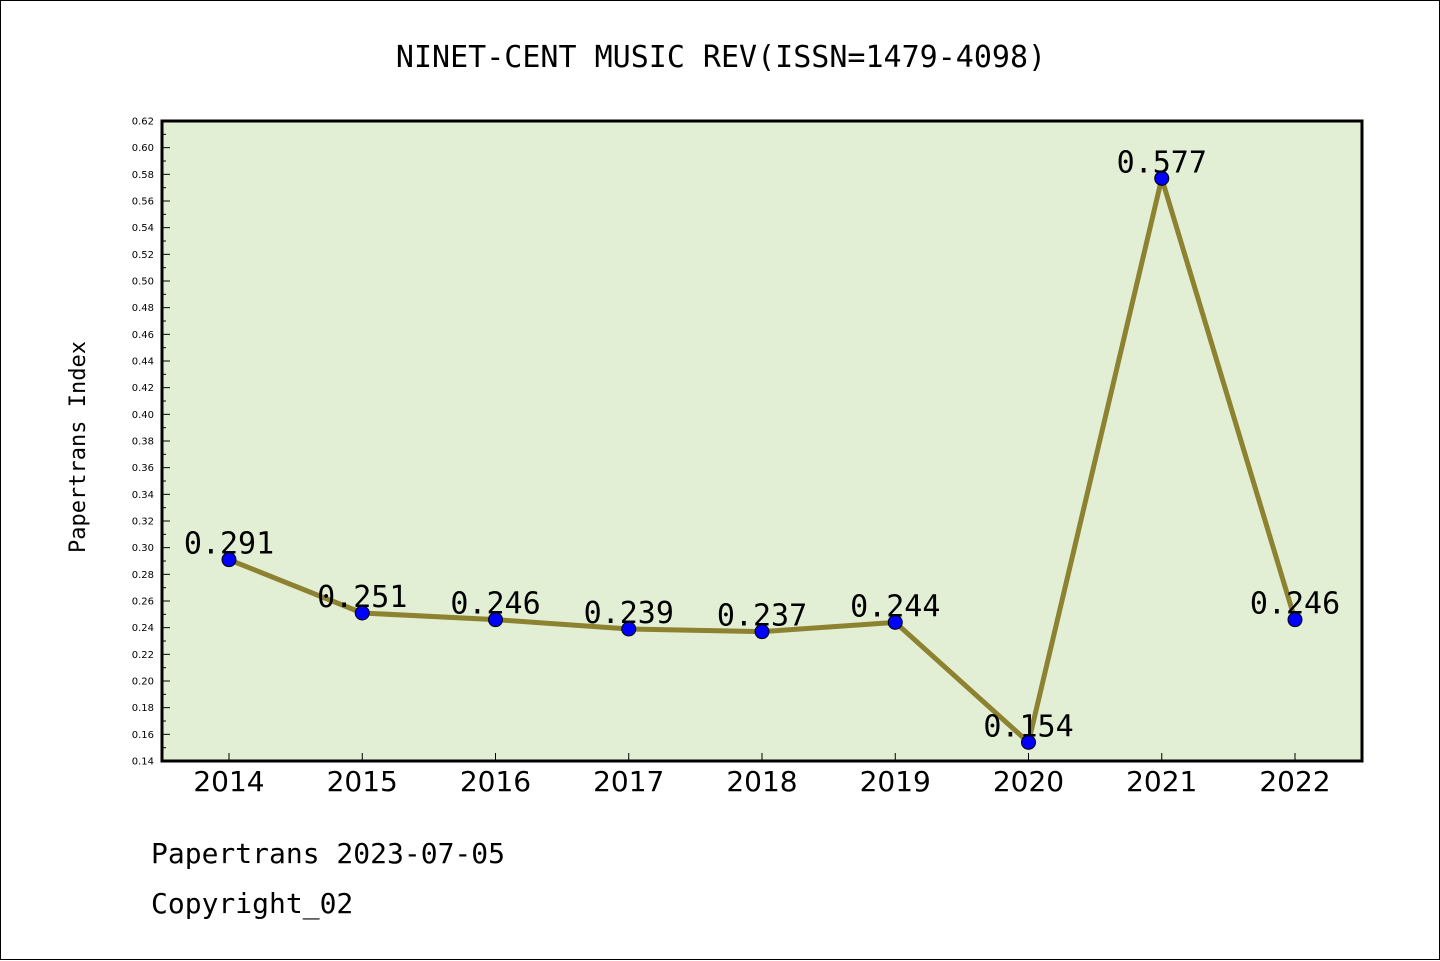 The width and height of the screenshot is (1440, 961). I want to click on data-label: 0.154, so click(1028, 726).